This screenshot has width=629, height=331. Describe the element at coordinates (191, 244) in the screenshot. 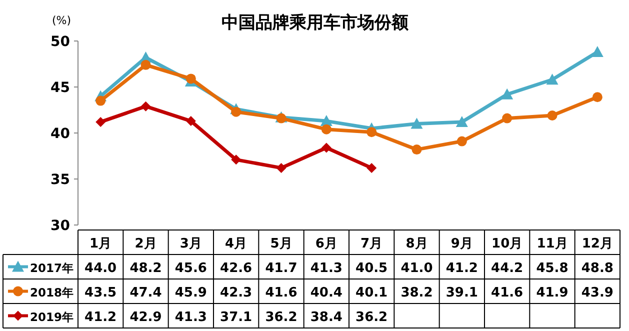

I see `x-tick-label: 3月` at that location.